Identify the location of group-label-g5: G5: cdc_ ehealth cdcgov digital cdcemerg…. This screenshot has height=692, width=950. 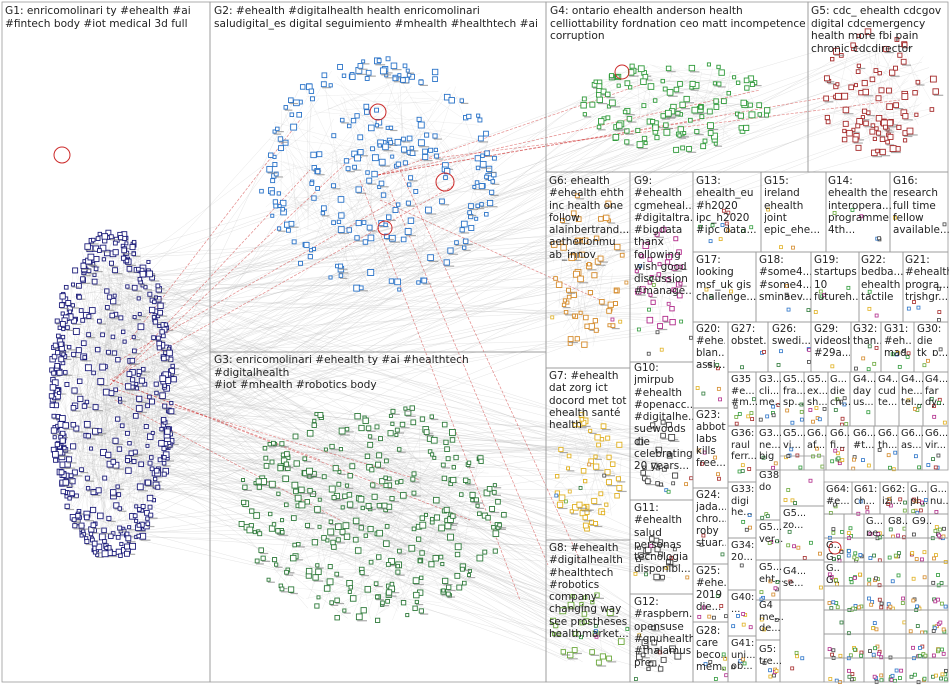
(880, 30).